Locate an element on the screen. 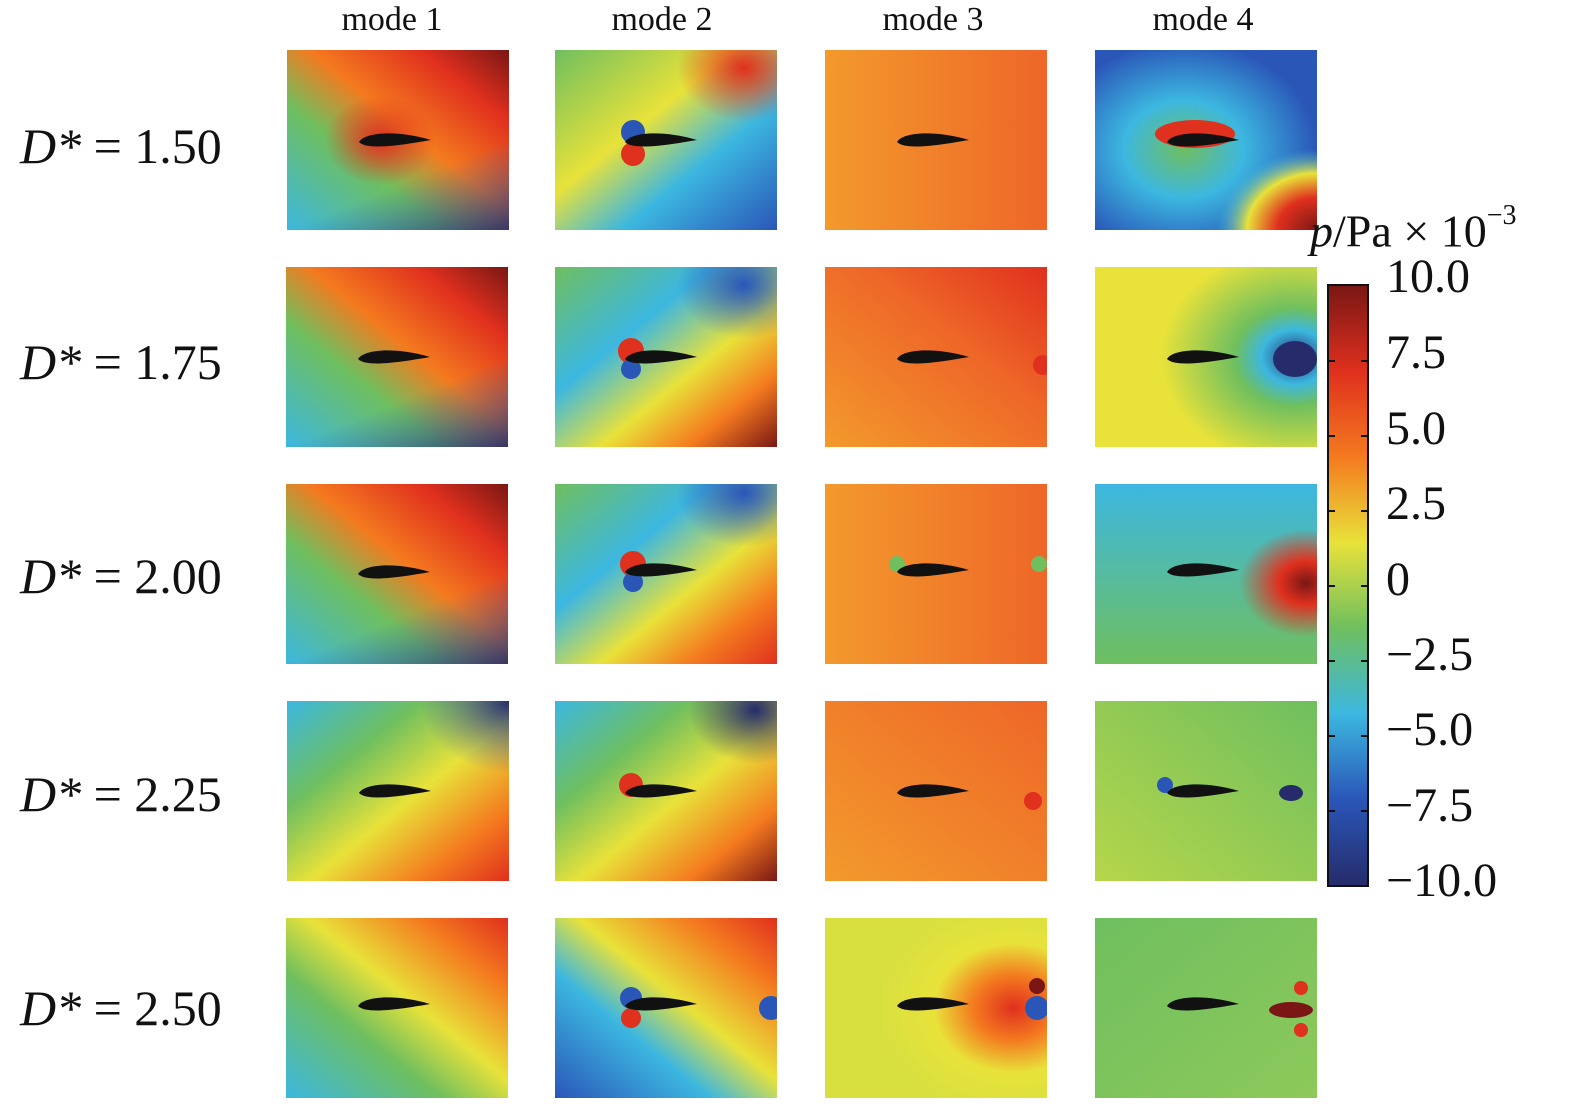  column-header-mode-3: mode 3 is located at coordinates (933, 19).